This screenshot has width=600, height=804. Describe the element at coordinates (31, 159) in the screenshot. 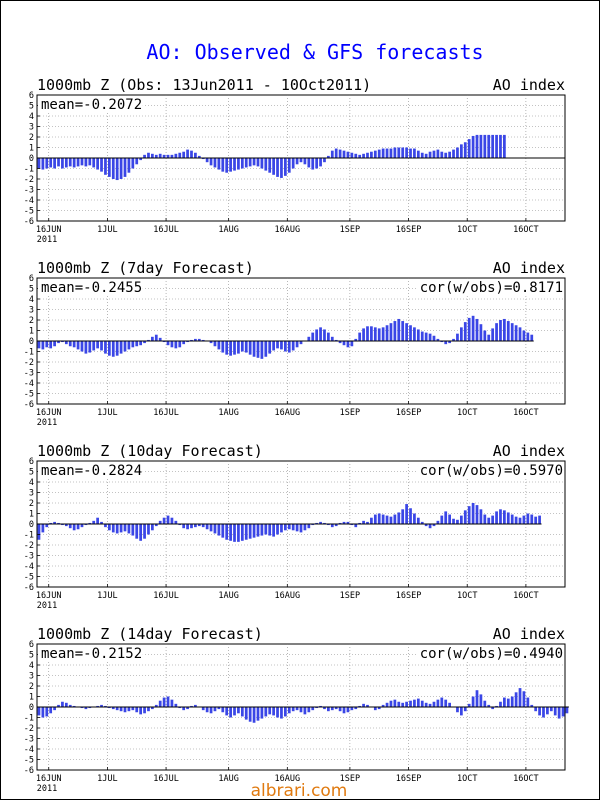

I see `y-tick-label: 0` at that location.